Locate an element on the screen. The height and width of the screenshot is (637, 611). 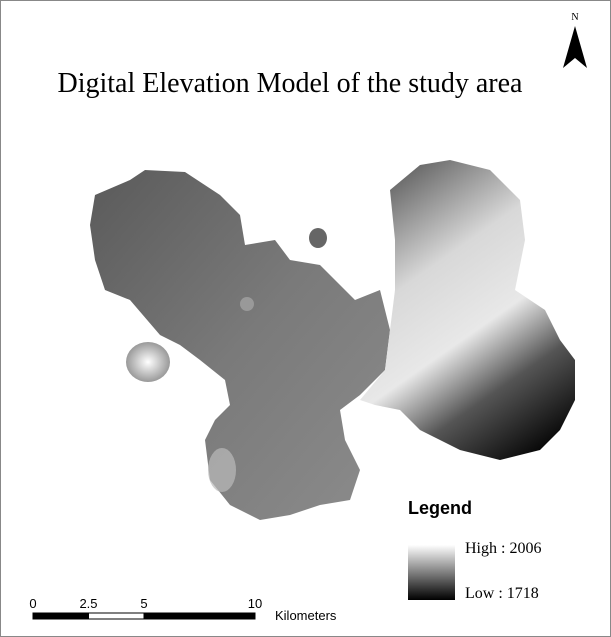
north-label: N is located at coordinates (574, 17).